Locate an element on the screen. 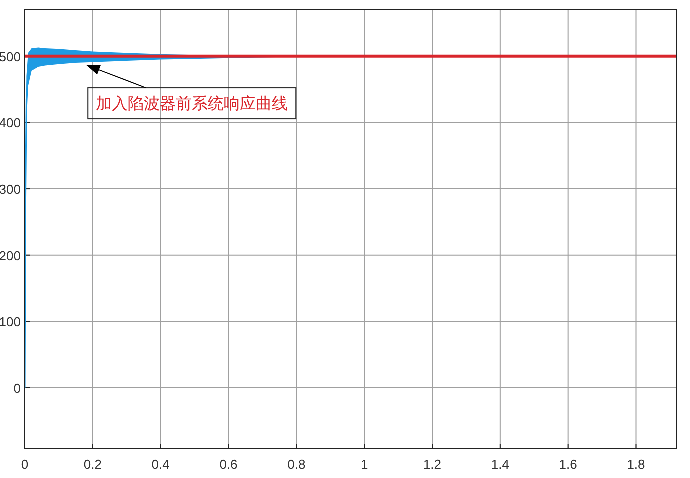 Image resolution: width=690 pixels, height=478 pixels. y-tick-label: 400 is located at coordinates (10, 123).